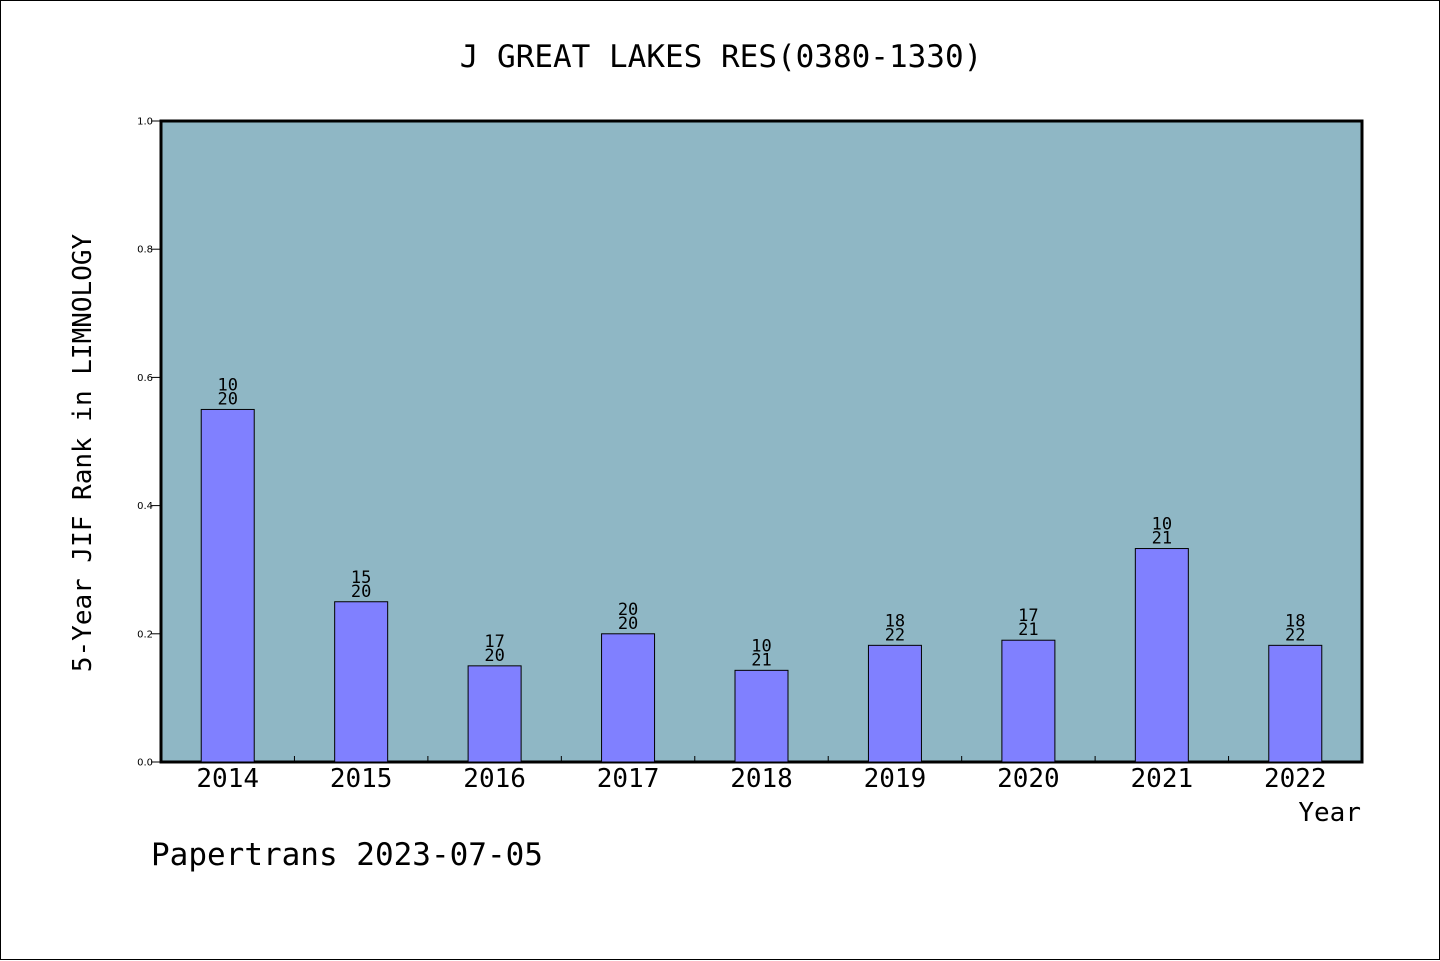 This screenshot has width=1440, height=961. What do you see at coordinates (1161, 655) in the screenshot?
I see `bar-2021` at bounding box center [1161, 655].